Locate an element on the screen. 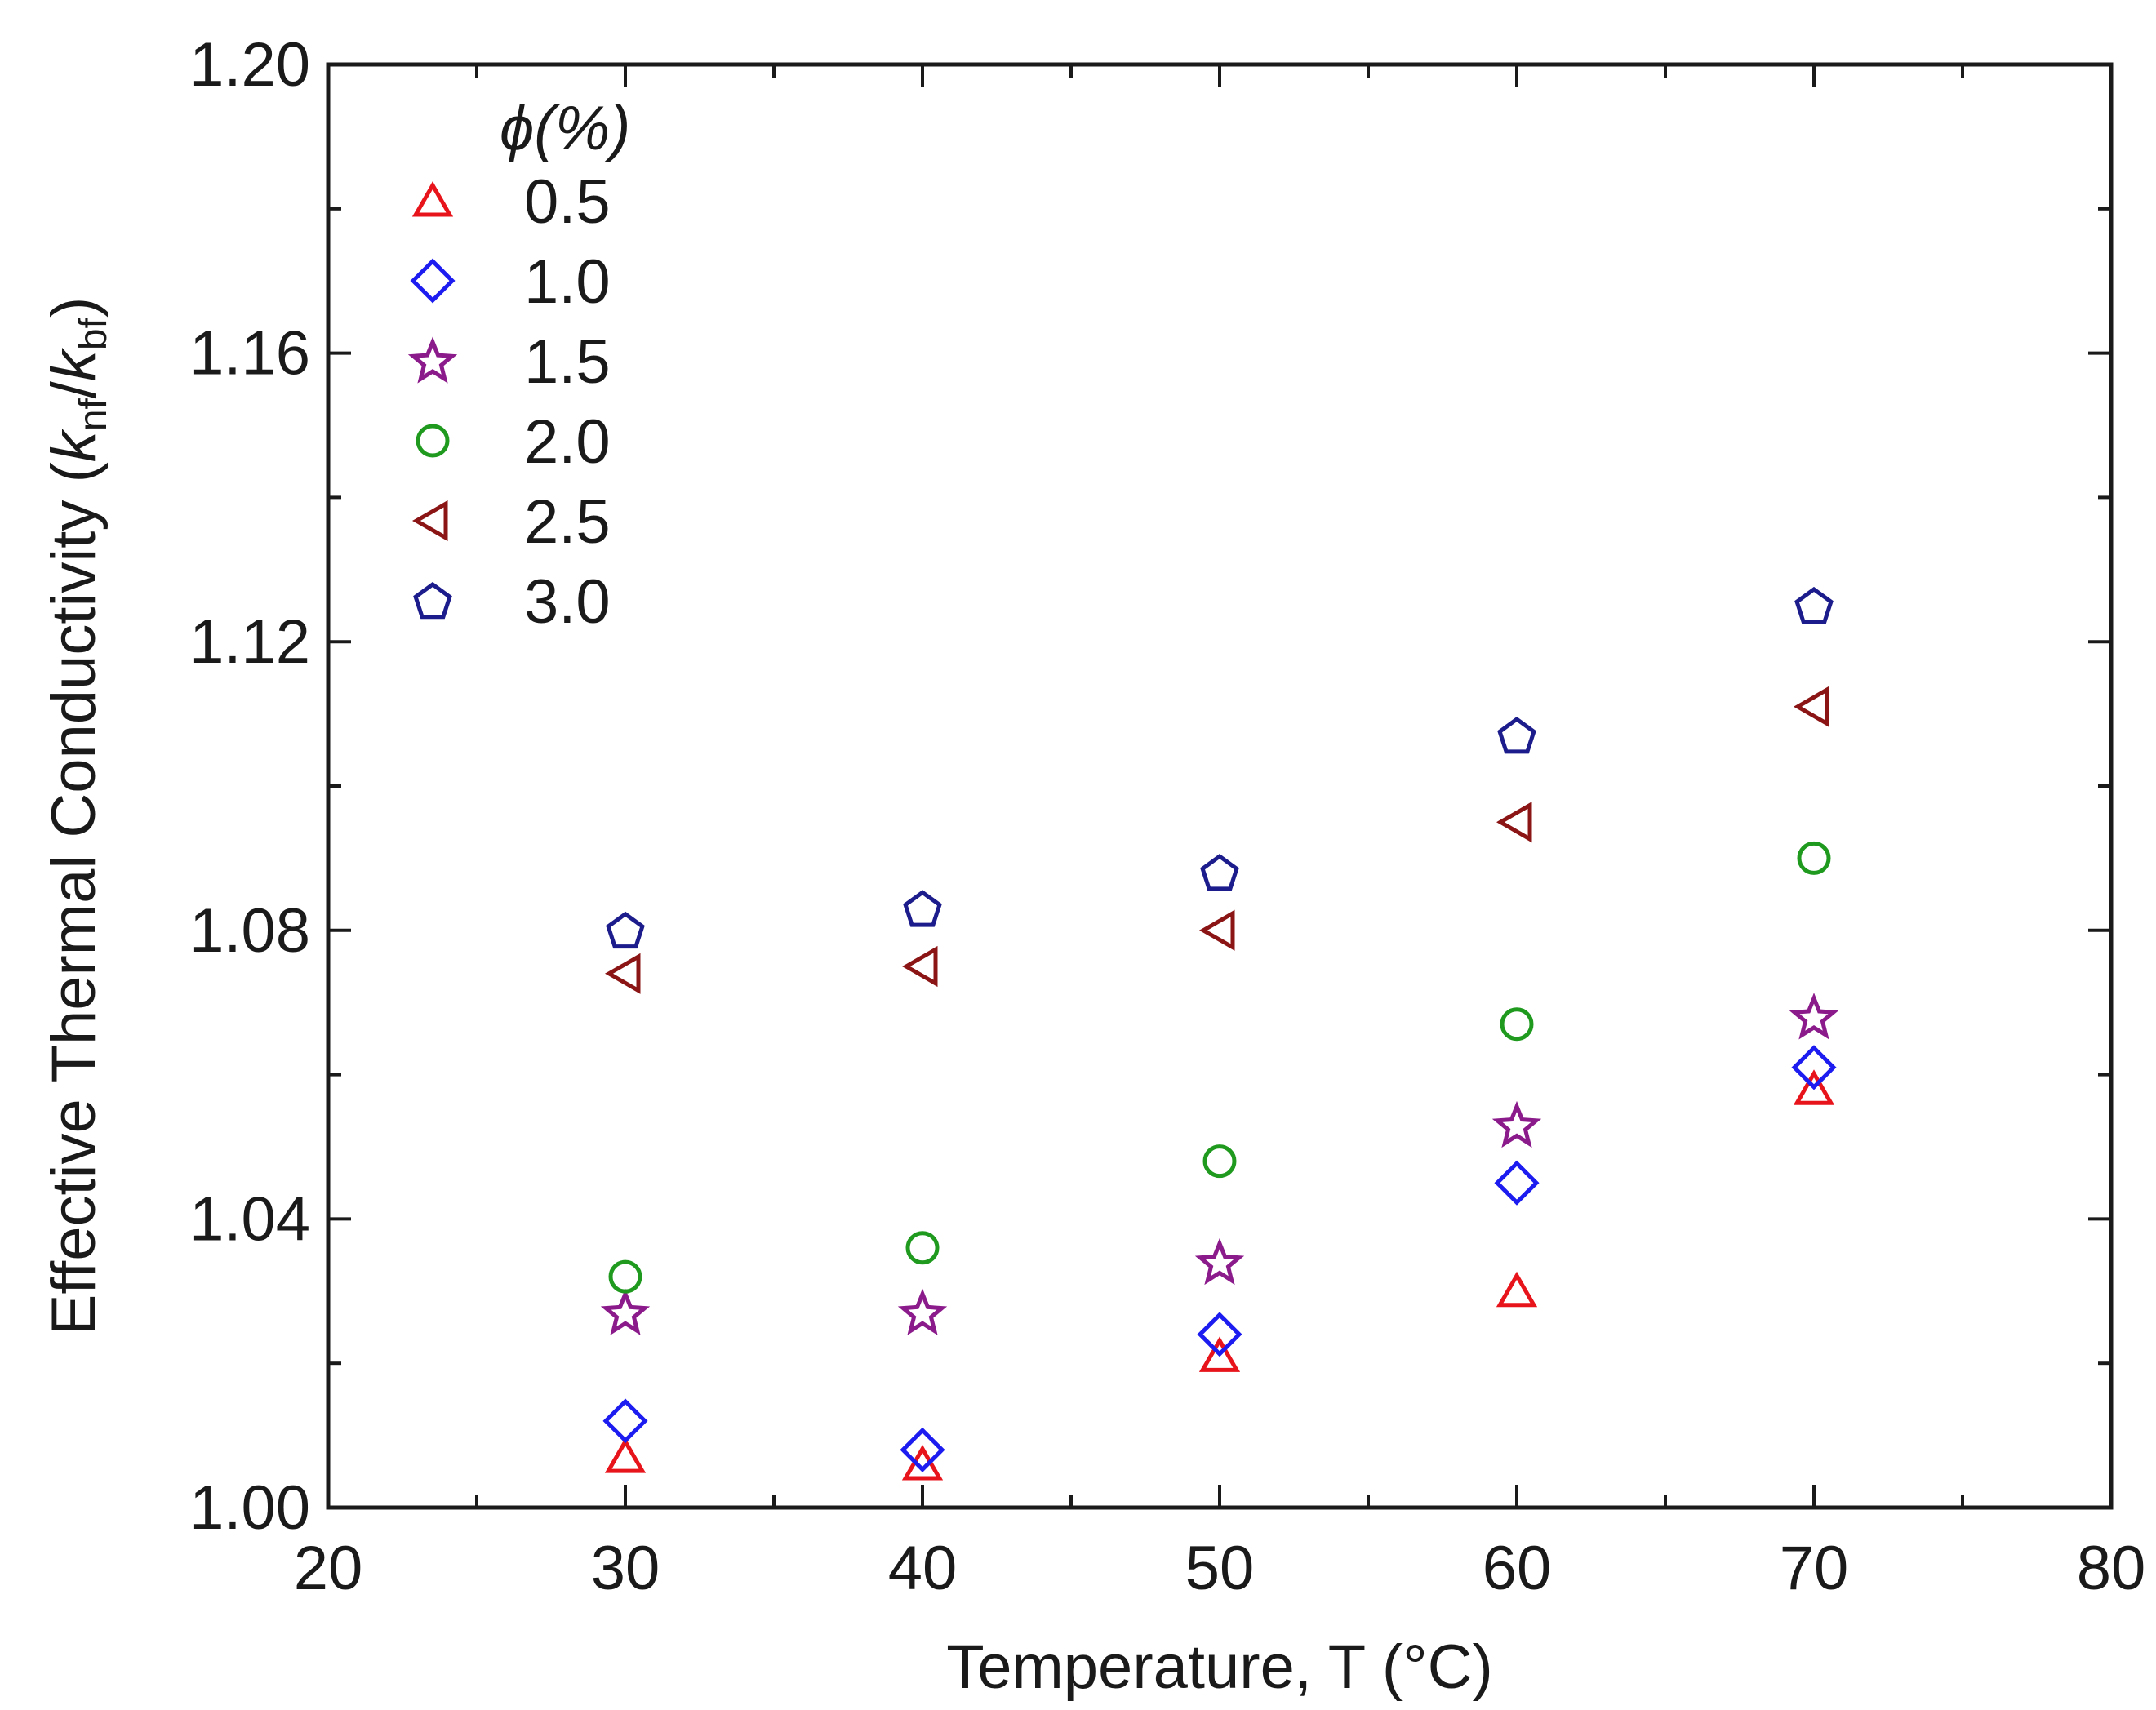  y-tick-label: 1.16 is located at coordinates (249, 354).